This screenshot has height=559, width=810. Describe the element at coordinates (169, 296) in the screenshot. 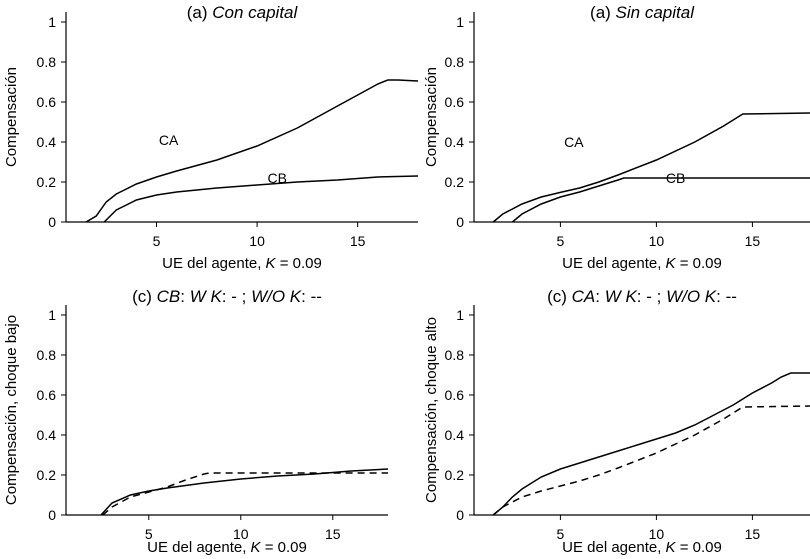

I see `chart-title-part-1: CB` at that location.